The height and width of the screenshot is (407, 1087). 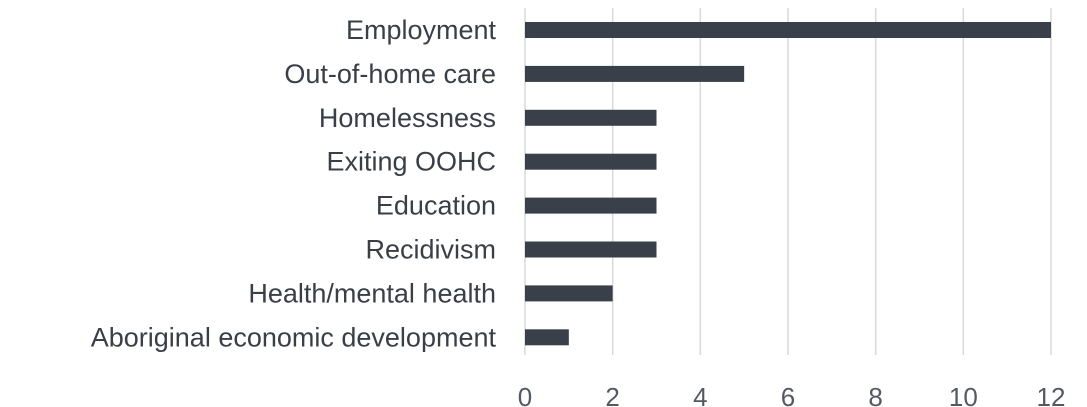 What do you see at coordinates (436, 206) in the screenshot?
I see `category-label: Education` at bounding box center [436, 206].